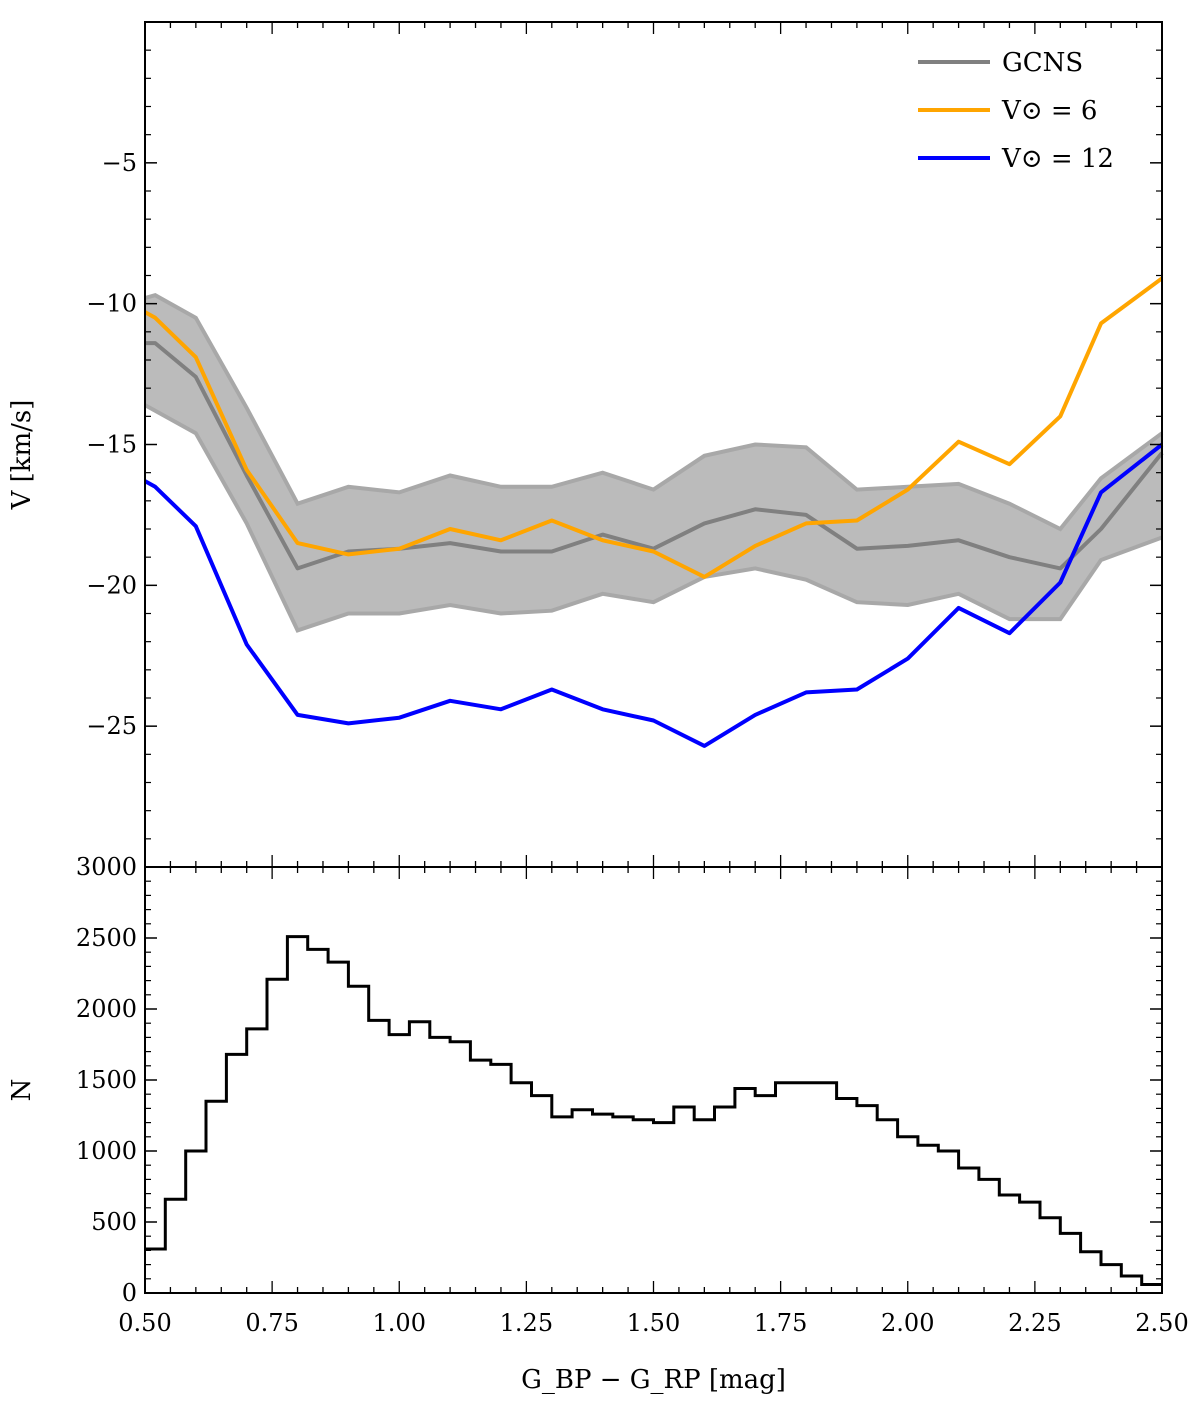 The height and width of the screenshot is (1412, 1200). What do you see at coordinates (653, 1323) in the screenshot?
I see `x-tick-label: 1.50` at bounding box center [653, 1323].